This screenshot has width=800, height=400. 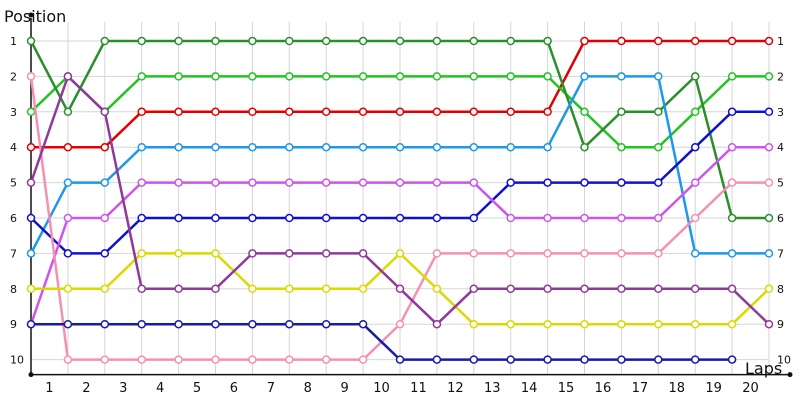 What do you see at coordinates (382, 341) in the screenshot?
I see `series-line` at bounding box center [382, 341].